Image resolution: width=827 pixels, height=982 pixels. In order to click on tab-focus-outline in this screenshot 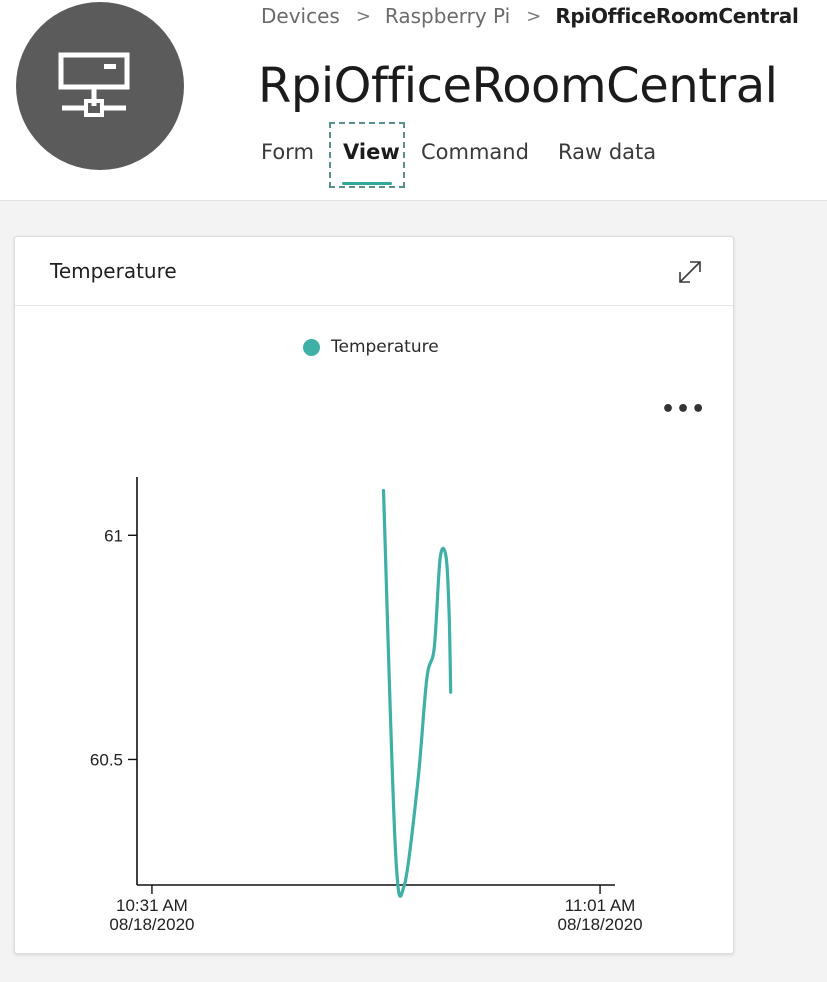, I will do `click(367, 155)`.